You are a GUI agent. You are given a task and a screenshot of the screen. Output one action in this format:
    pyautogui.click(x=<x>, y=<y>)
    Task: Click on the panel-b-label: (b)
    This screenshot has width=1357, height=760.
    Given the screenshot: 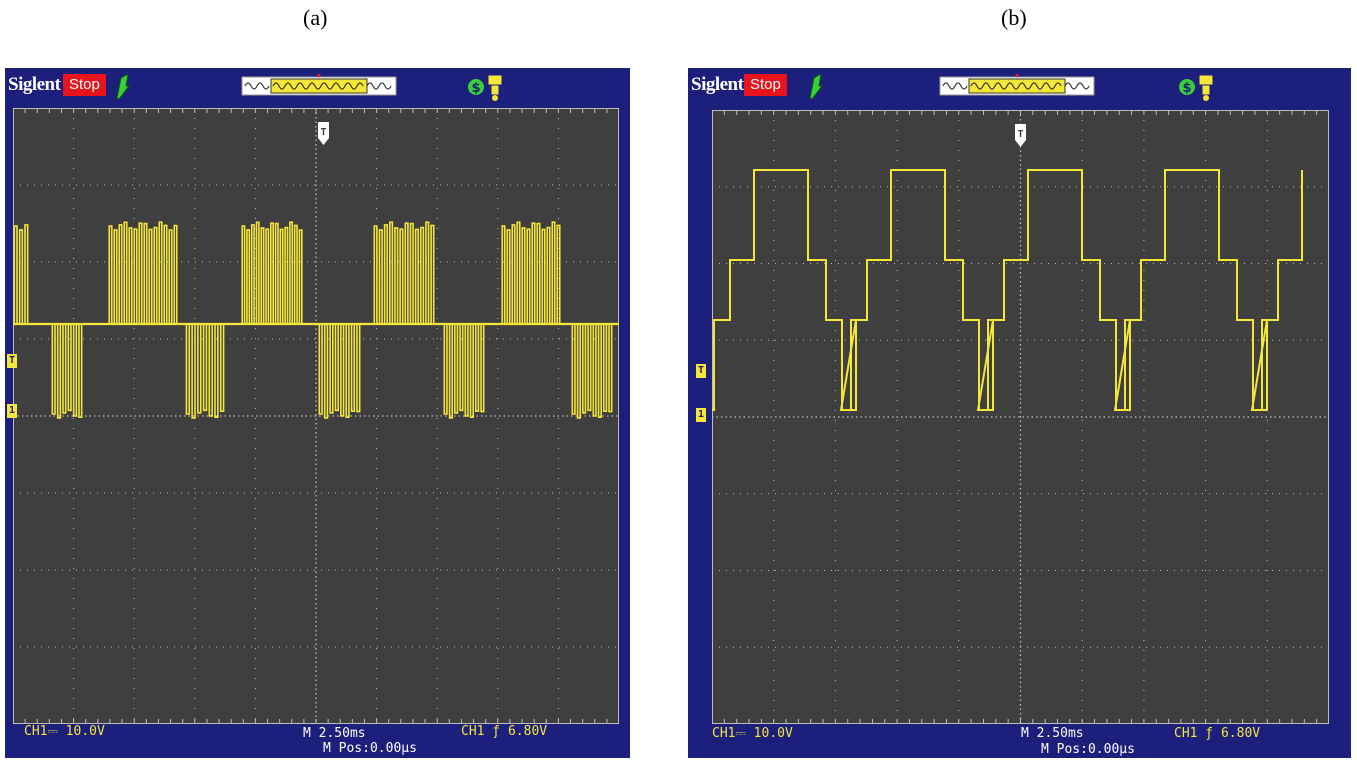 What is the action you would take?
    pyautogui.click(x=1014, y=17)
    